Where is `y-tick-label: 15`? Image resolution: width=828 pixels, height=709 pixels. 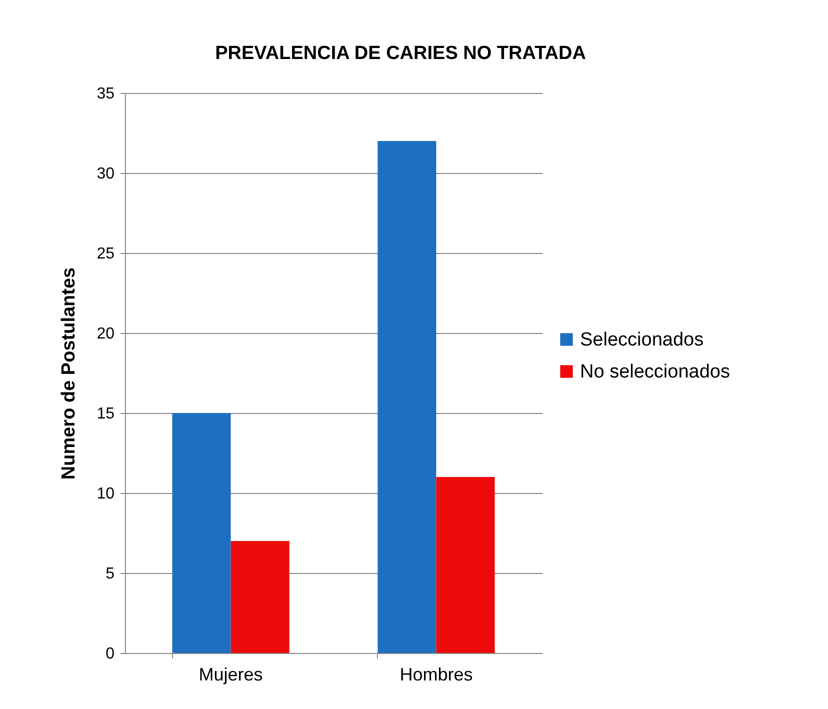 y-tick-label: 15 is located at coordinates (105, 414).